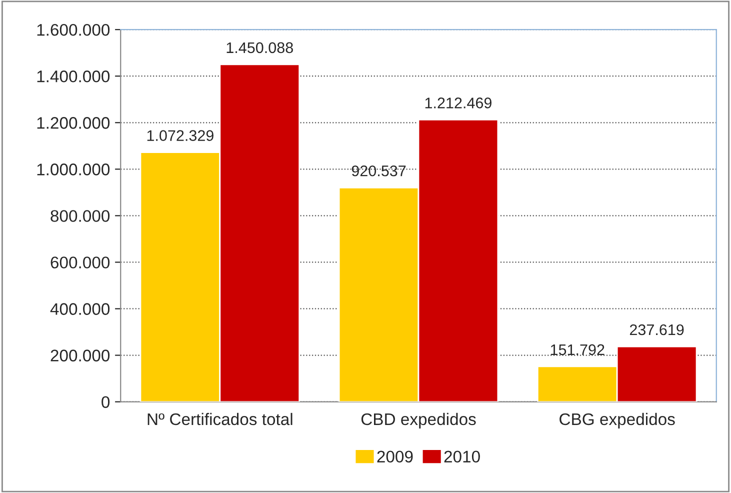  Describe the element at coordinates (73, 76) in the screenshot. I see `y-tick-label: 1.400.000` at that location.